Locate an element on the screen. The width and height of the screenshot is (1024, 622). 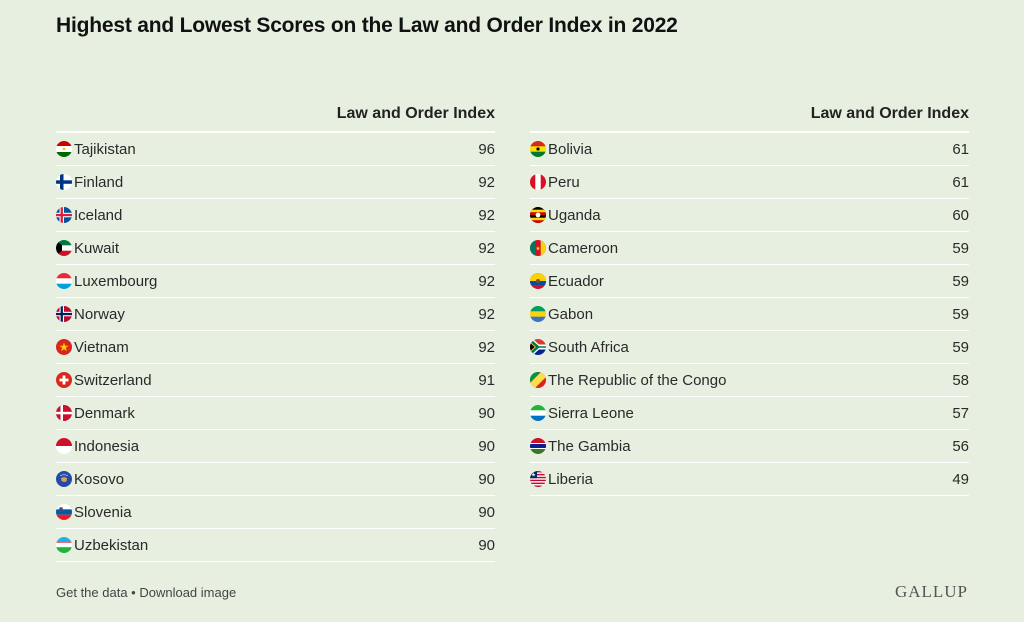
country-name: Cameroon is located at coordinates (583, 248).